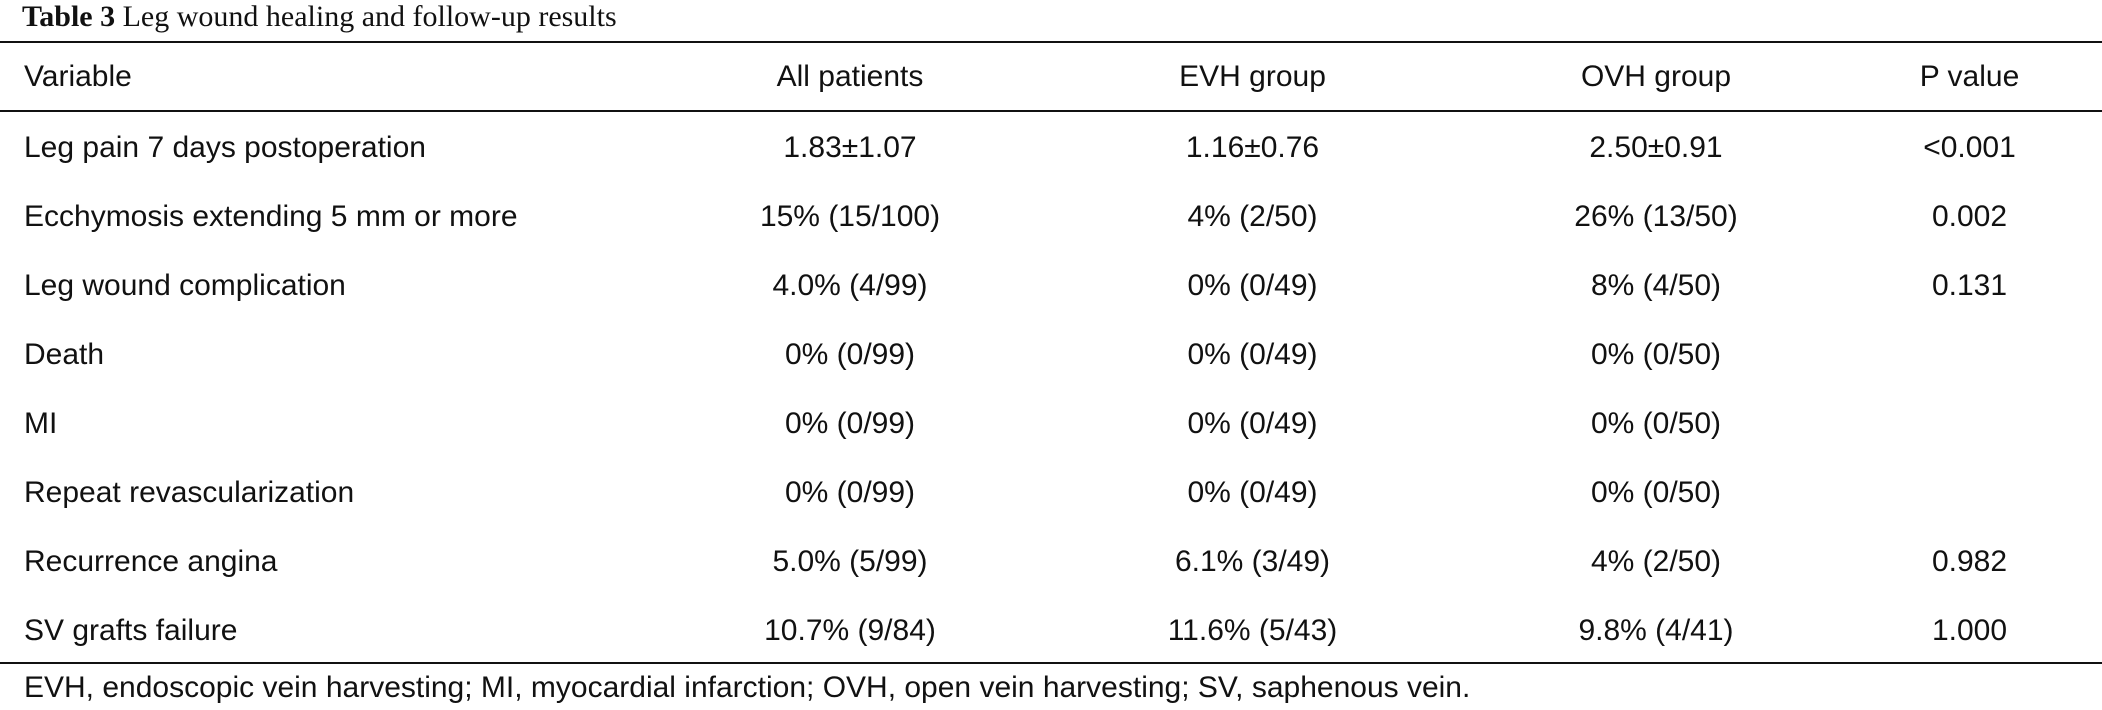  What do you see at coordinates (850, 561) in the screenshot?
I see `cell-all-patients: 5.0% (5/99)` at bounding box center [850, 561].